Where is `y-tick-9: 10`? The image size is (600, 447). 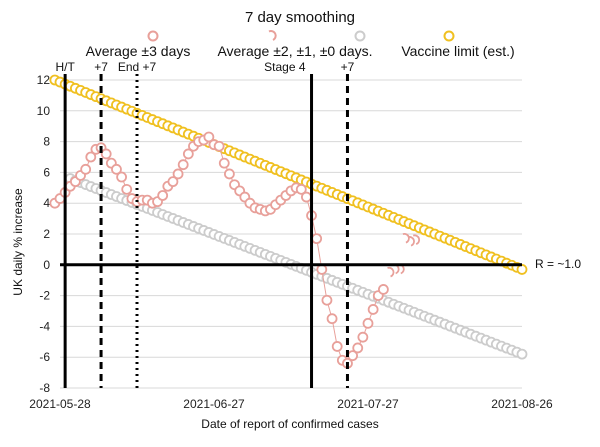 y-tick-9: 10 is located at coordinates (44, 111).